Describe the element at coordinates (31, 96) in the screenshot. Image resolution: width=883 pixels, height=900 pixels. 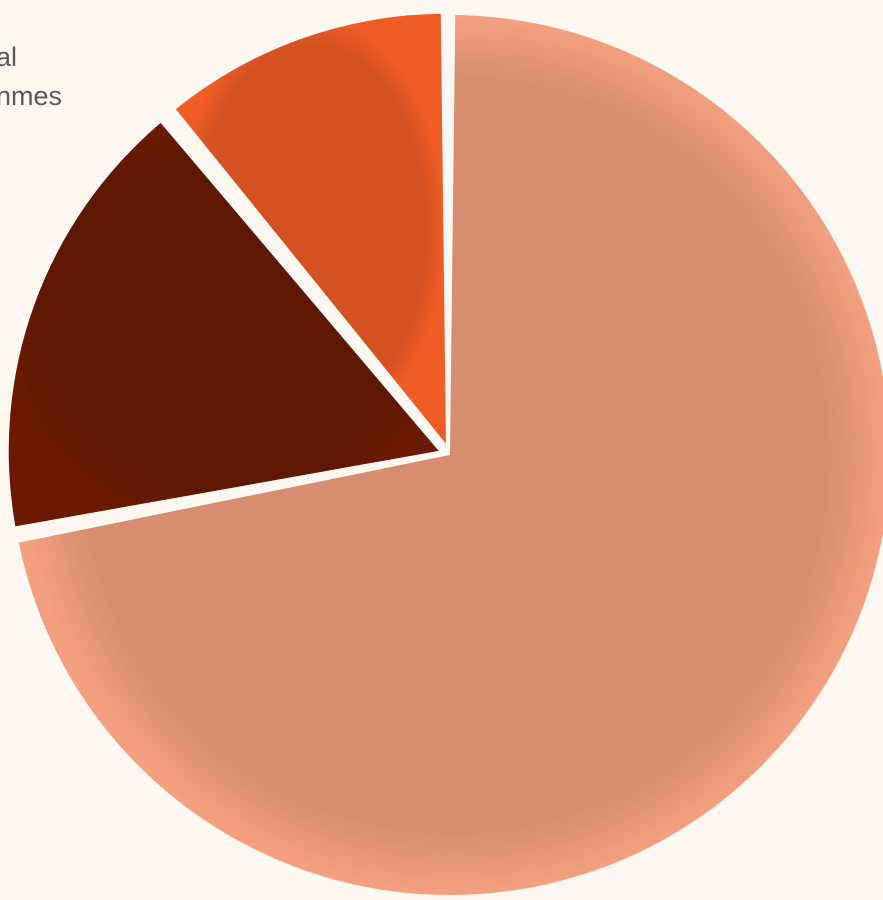
I see `annotation: nmes` at that location.